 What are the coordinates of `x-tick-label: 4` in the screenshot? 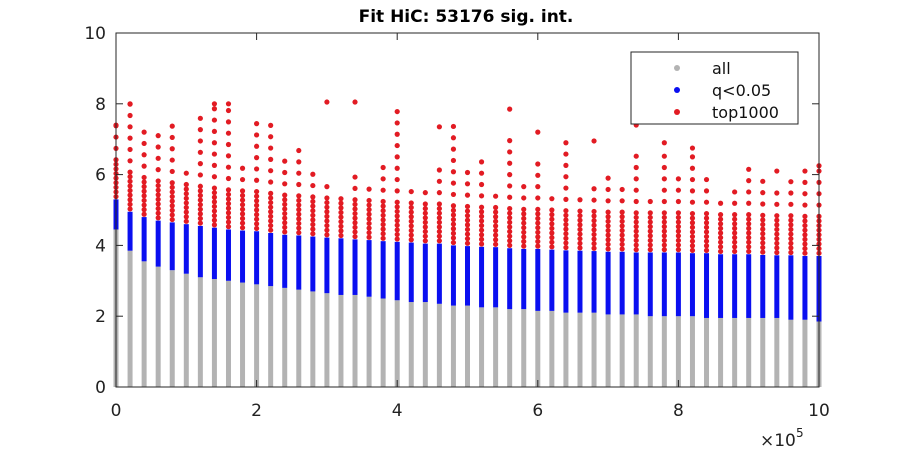 It's located at (397, 411).